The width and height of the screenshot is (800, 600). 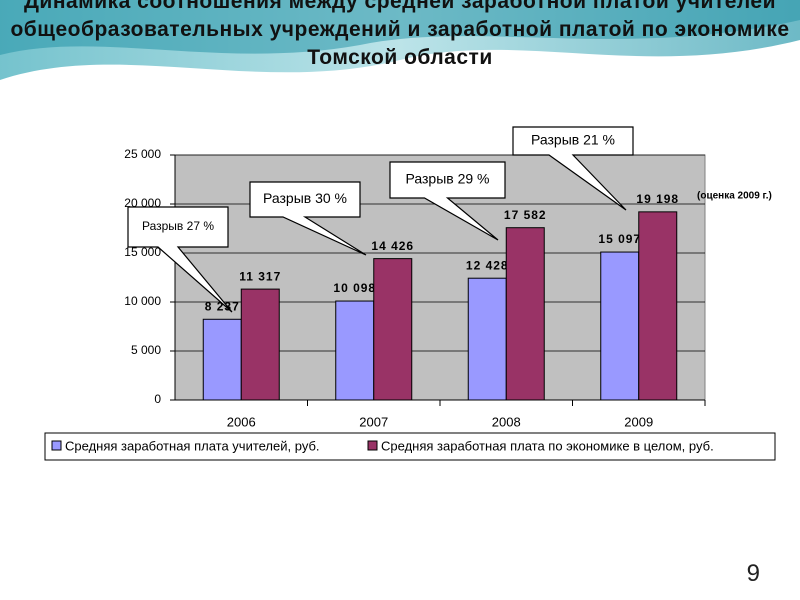 What do you see at coordinates (573, 140) in the screenshot?
I see `callout-text: Разрыв 21 %` at bounding box center [573, 140].